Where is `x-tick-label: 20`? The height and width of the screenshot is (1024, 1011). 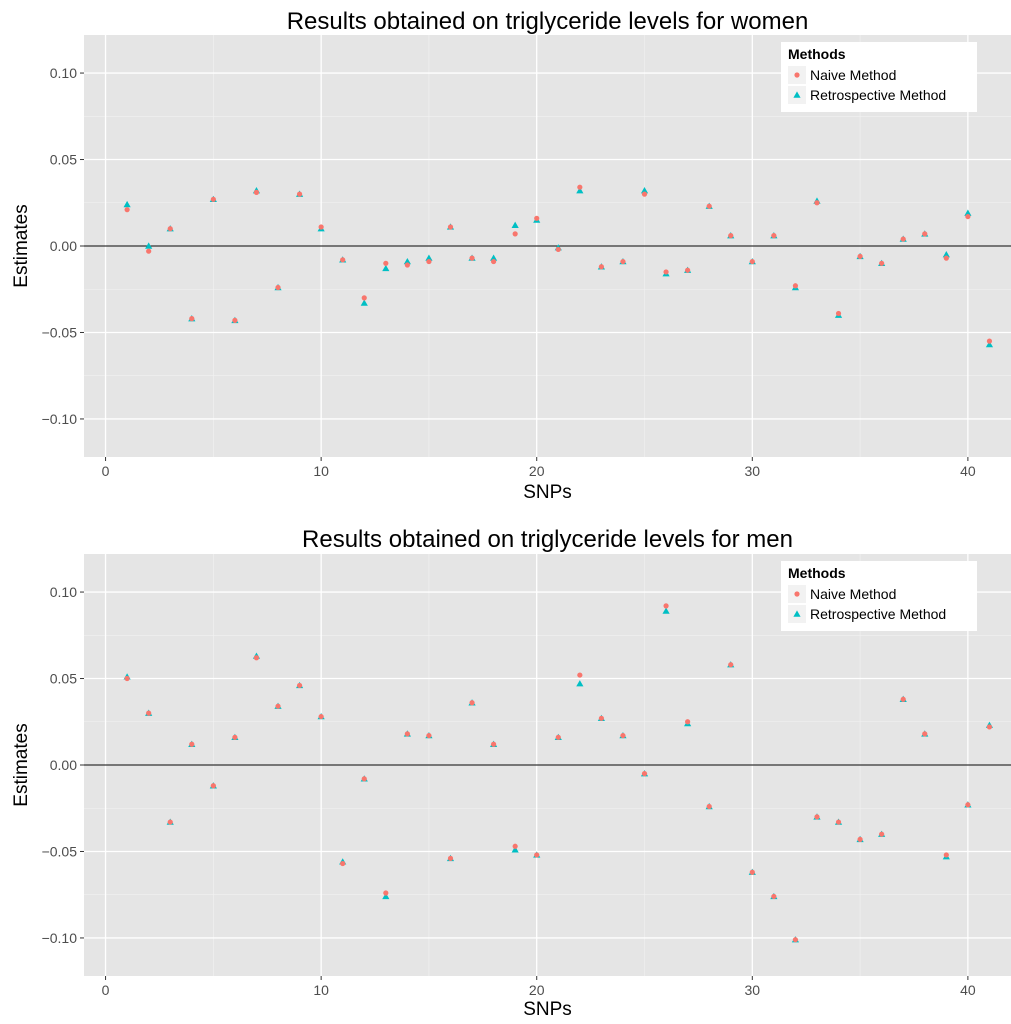
x-tick-label: 20 is located at coordinates (537, 990).